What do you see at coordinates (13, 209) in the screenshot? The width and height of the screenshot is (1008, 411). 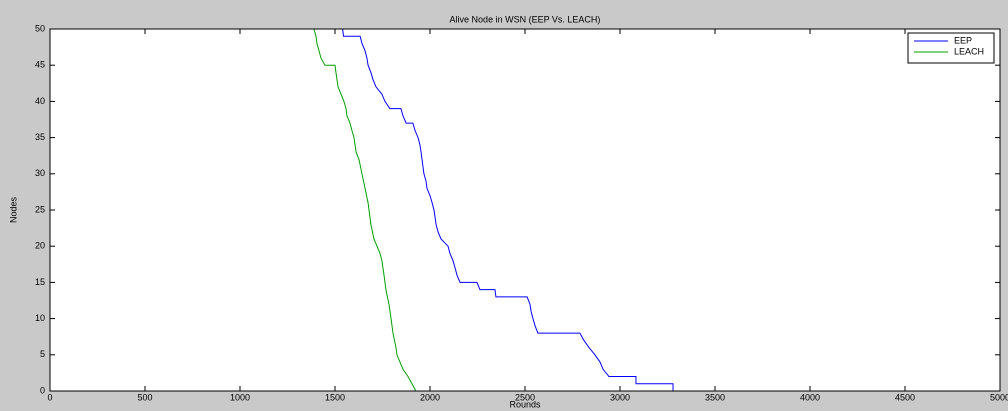 I see `y-axis-label: Nodes` at bounding box center [13, 209].